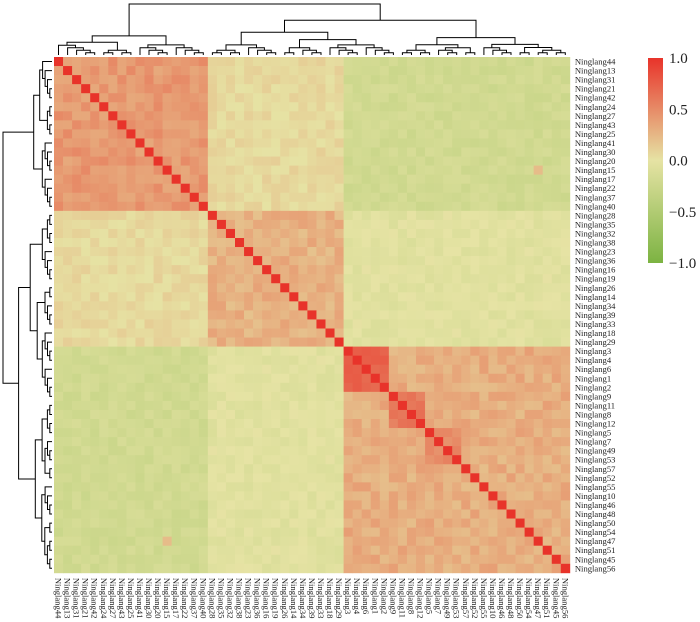  What do you see at coordinates (593, 433) in the screenshot?
I see `row-label: Ninglang5` at bounding box center [593, 433].